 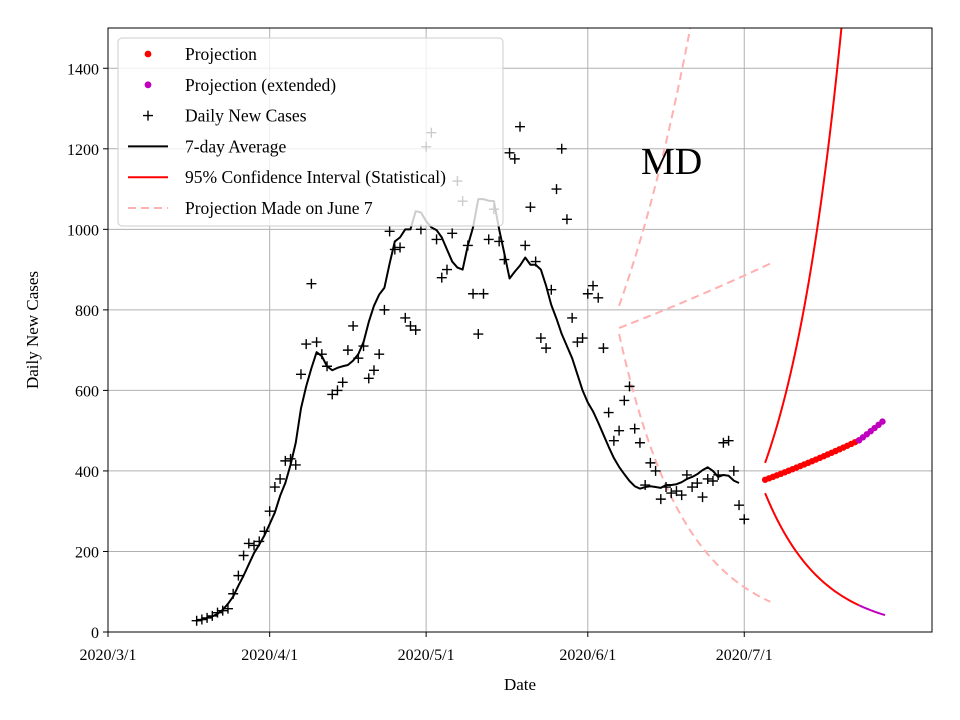 What do you see at coordinates (269, 655) in the screenshot?
I see `x-tick-label: 2020/4/1` at bounding box center [269, 655].